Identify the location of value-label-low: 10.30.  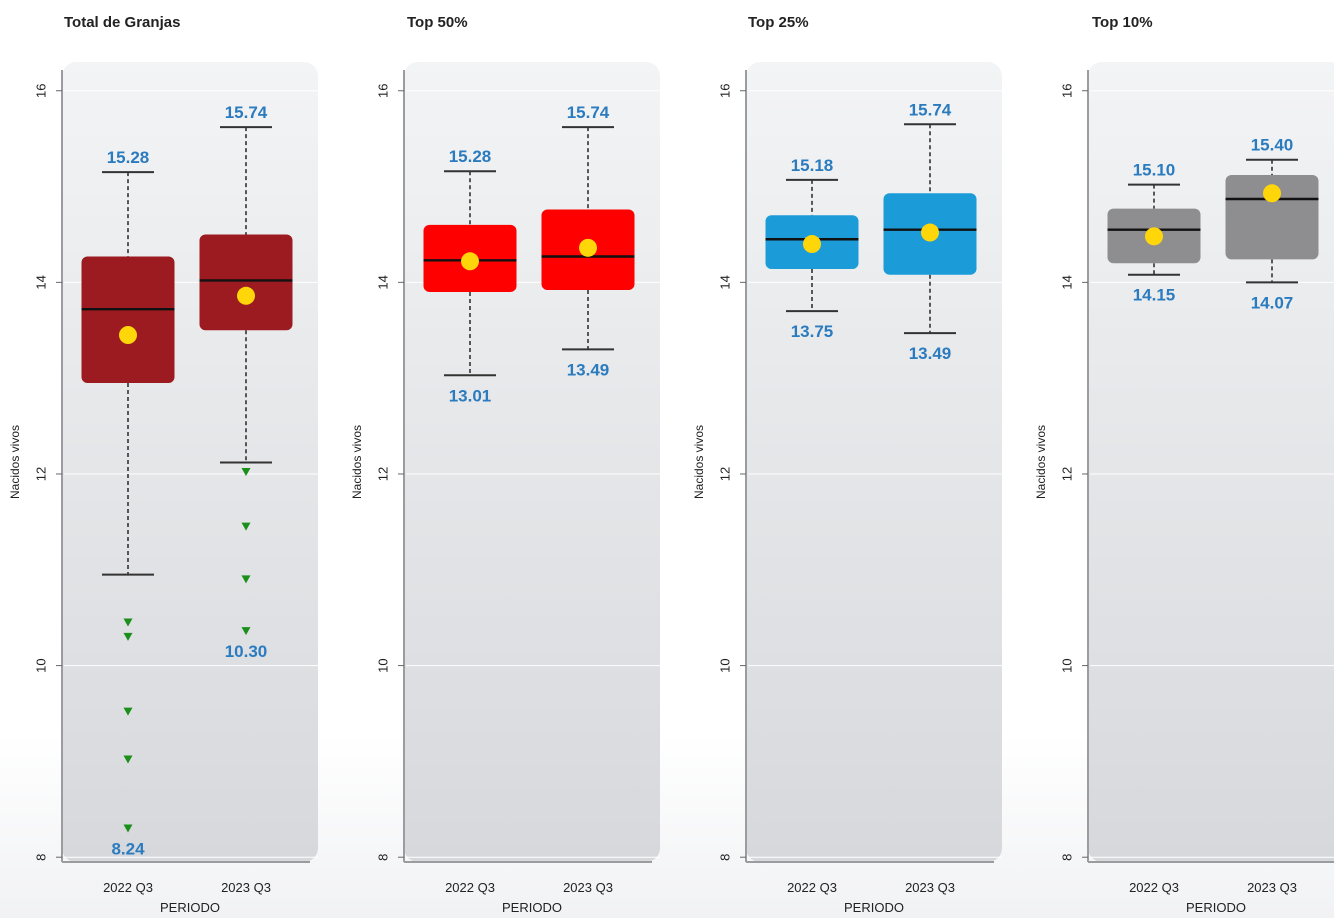
(246, 651).